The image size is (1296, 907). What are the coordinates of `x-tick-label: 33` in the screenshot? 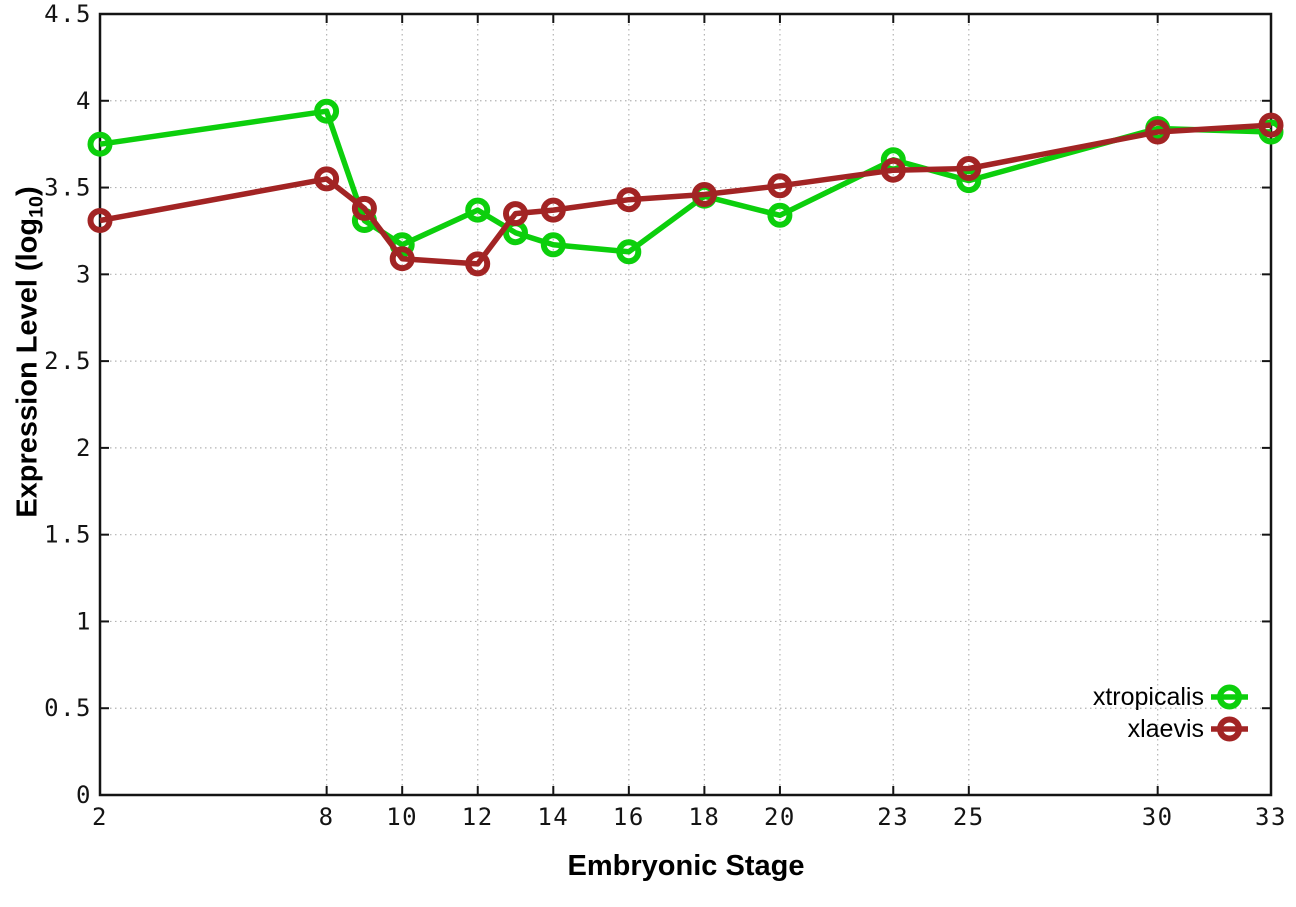 It's located at (1271, 817).